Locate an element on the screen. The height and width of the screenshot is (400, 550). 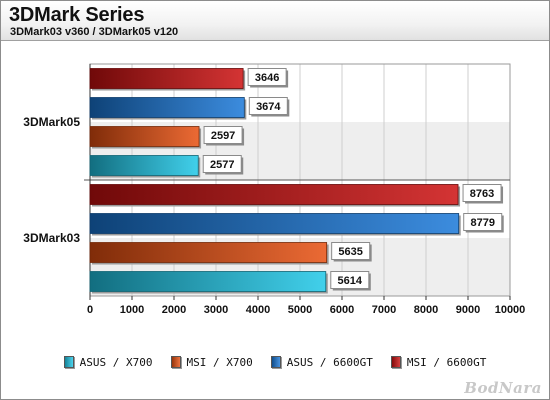
x-tick-label: 4000 is located at coordinates (258, 310).